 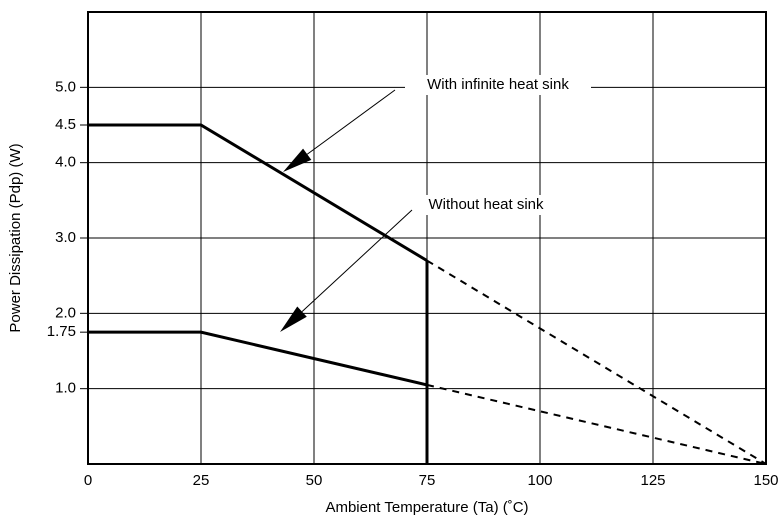 What do you see at coordinates (65, 388) in the screenshot?
I see `y-tick-label: 1.0` at bounding box center [65, 388].